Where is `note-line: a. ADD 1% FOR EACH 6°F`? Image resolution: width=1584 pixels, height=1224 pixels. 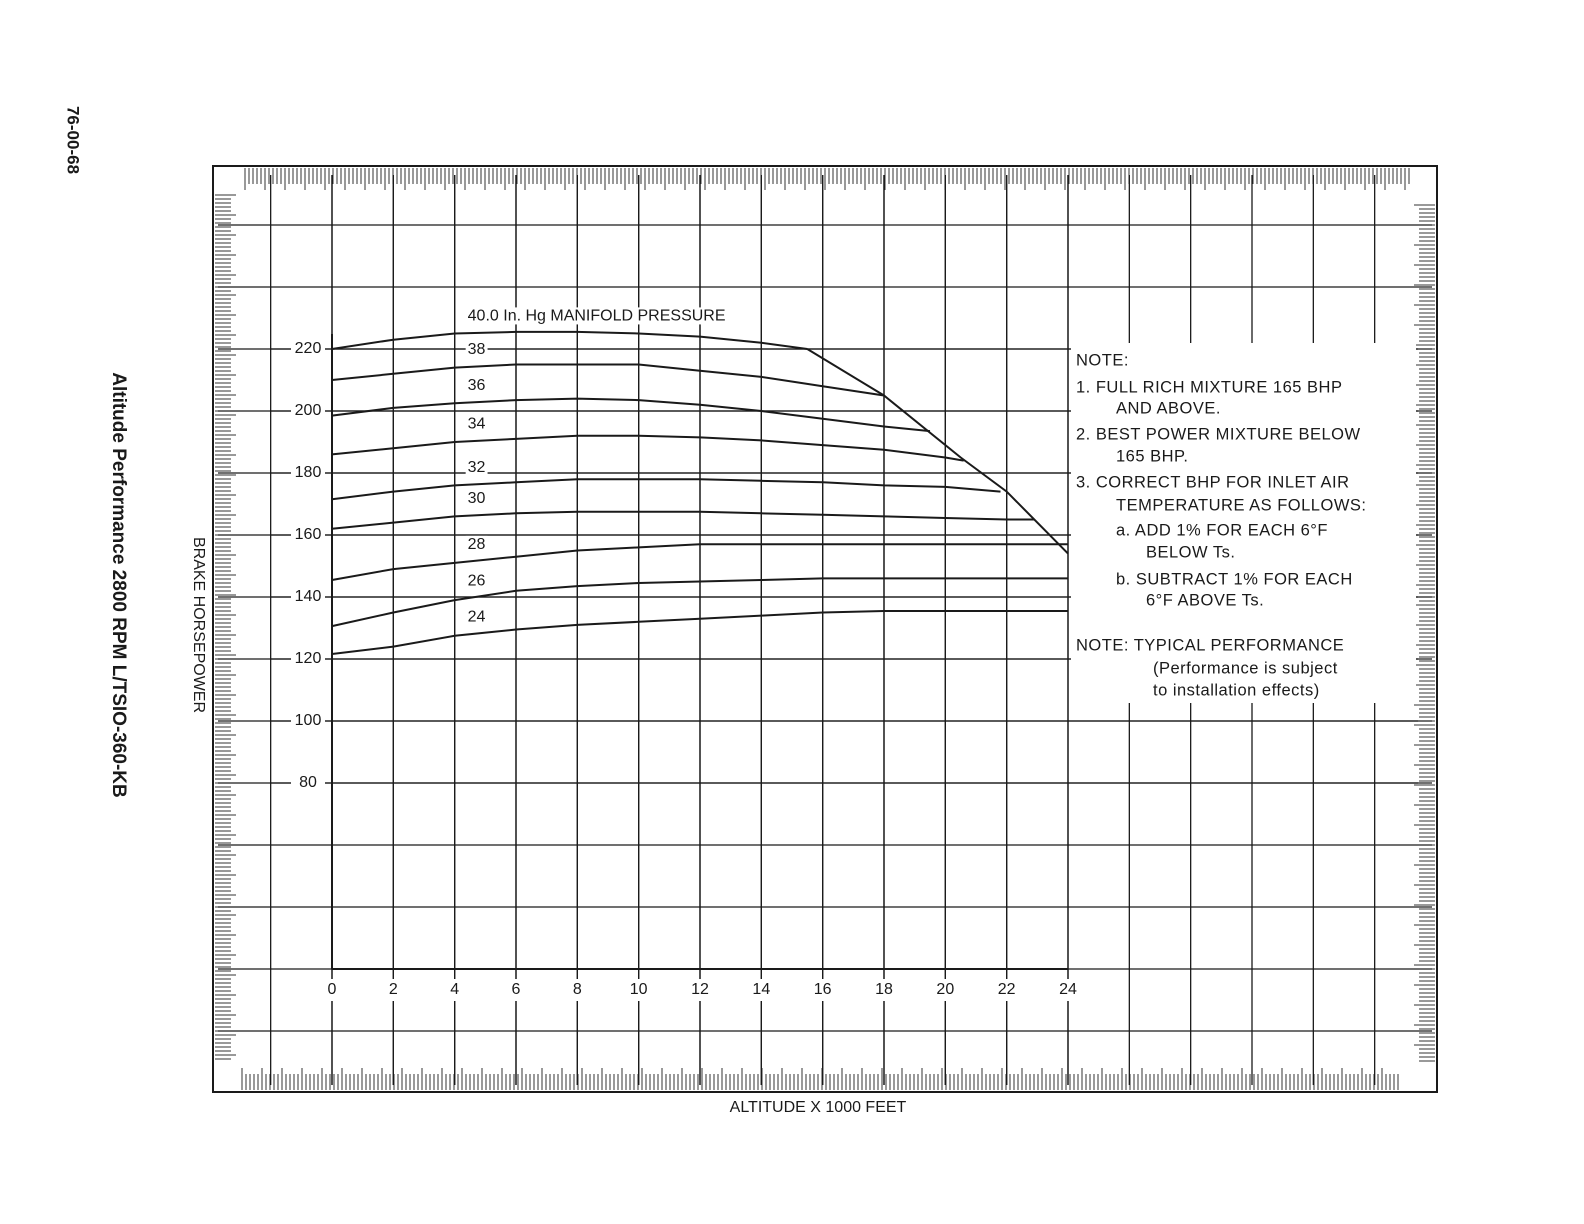
note-line: a. ADD 1% FOR EACH 6°F is located at coordinates (1222, 530).